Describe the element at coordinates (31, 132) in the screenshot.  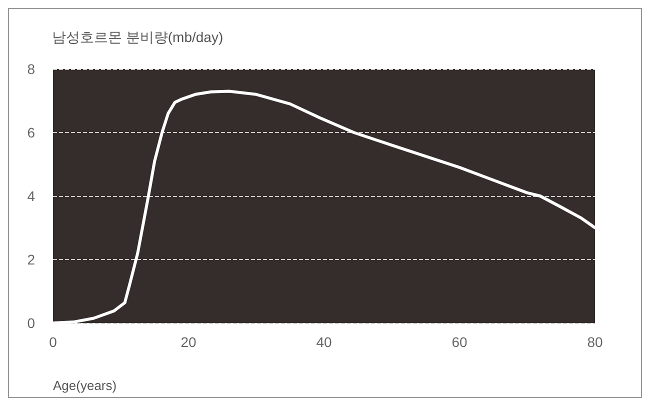
I see `y-tick-label: 6` at that location.